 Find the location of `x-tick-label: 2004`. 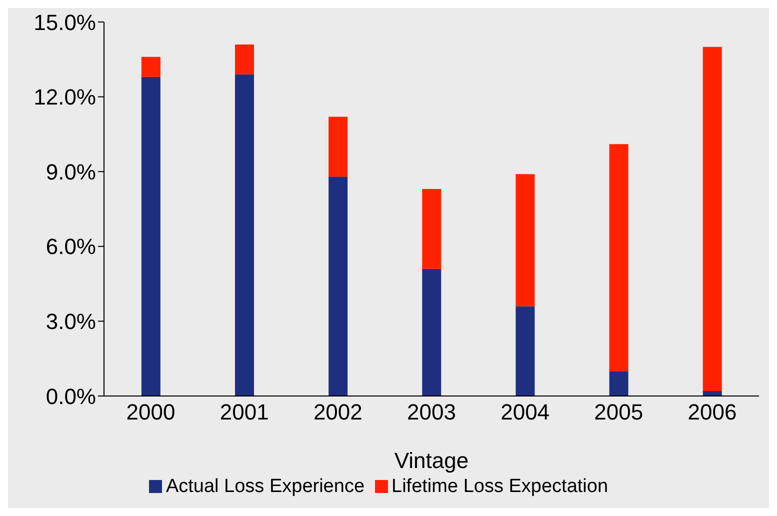

x-tick-label: 2004 is located at coordinates (525, 412).